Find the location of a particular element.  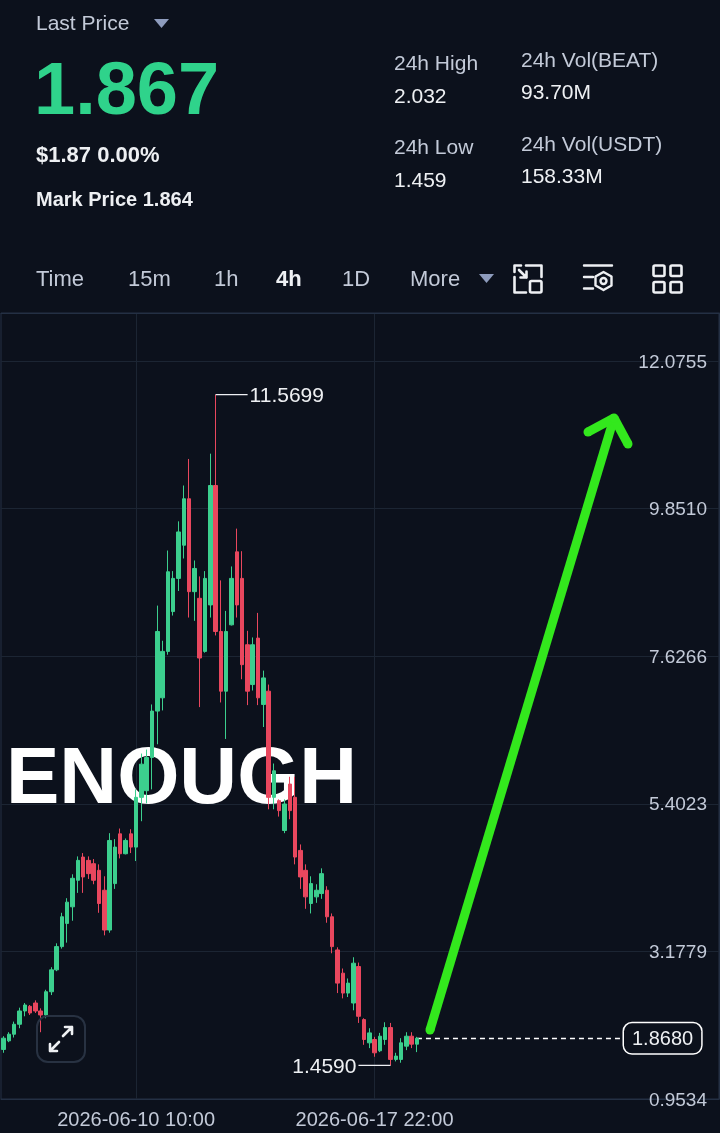

y-tick-label: 12.0755 is located at coordinates (672, 361).